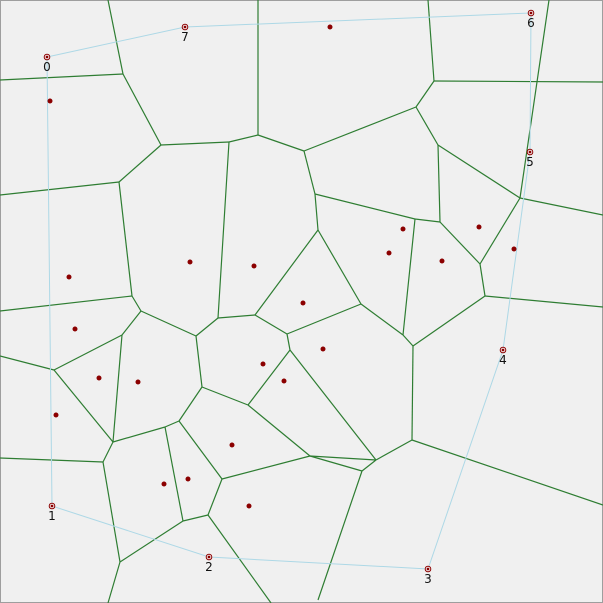 This screenshot has width=603, height=603. Describe the element at coordinates (185, 33) in the screenshot. I see `waypoint-7: 7` at that location.